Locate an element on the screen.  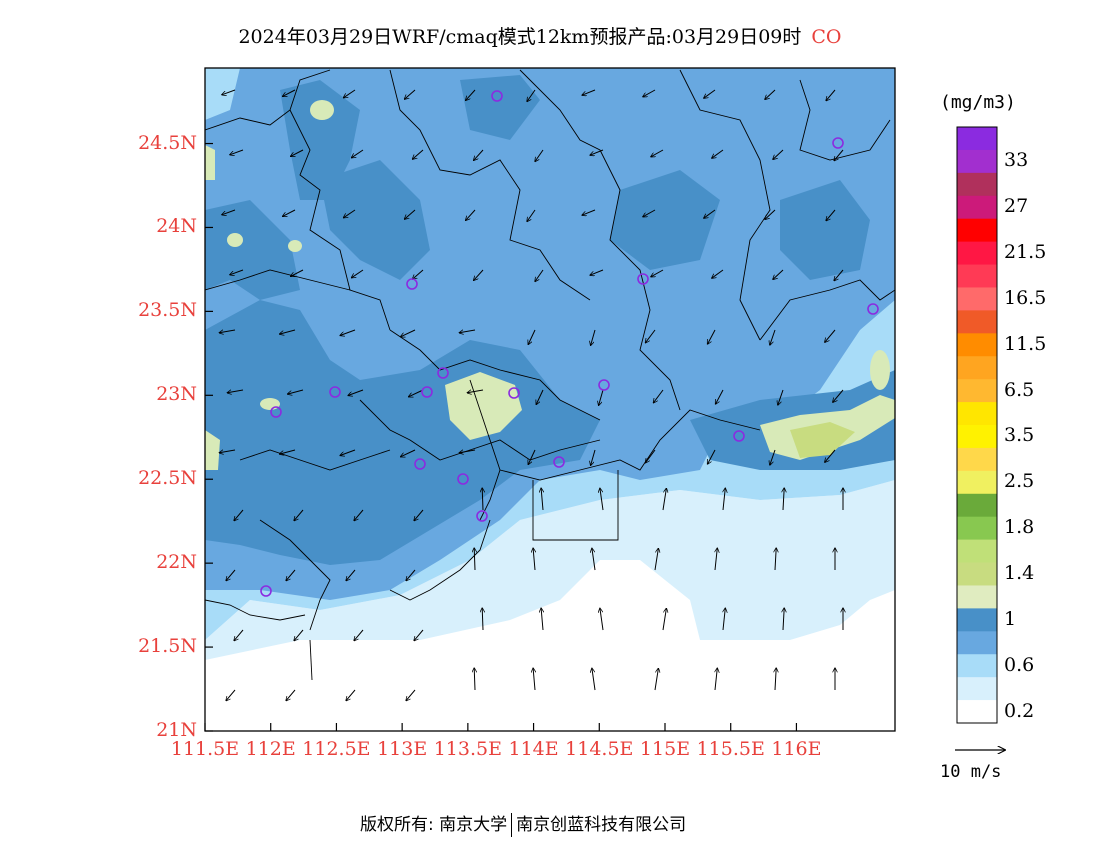
lat-tick-label: 22.5N is located at coordinates (167, 478).